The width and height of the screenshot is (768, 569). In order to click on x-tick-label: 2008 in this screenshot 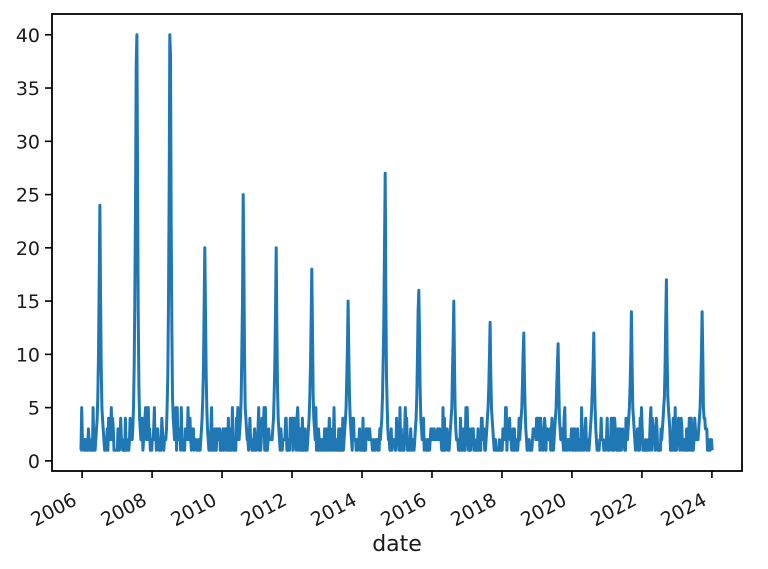, I will do `click(123, 510)`.